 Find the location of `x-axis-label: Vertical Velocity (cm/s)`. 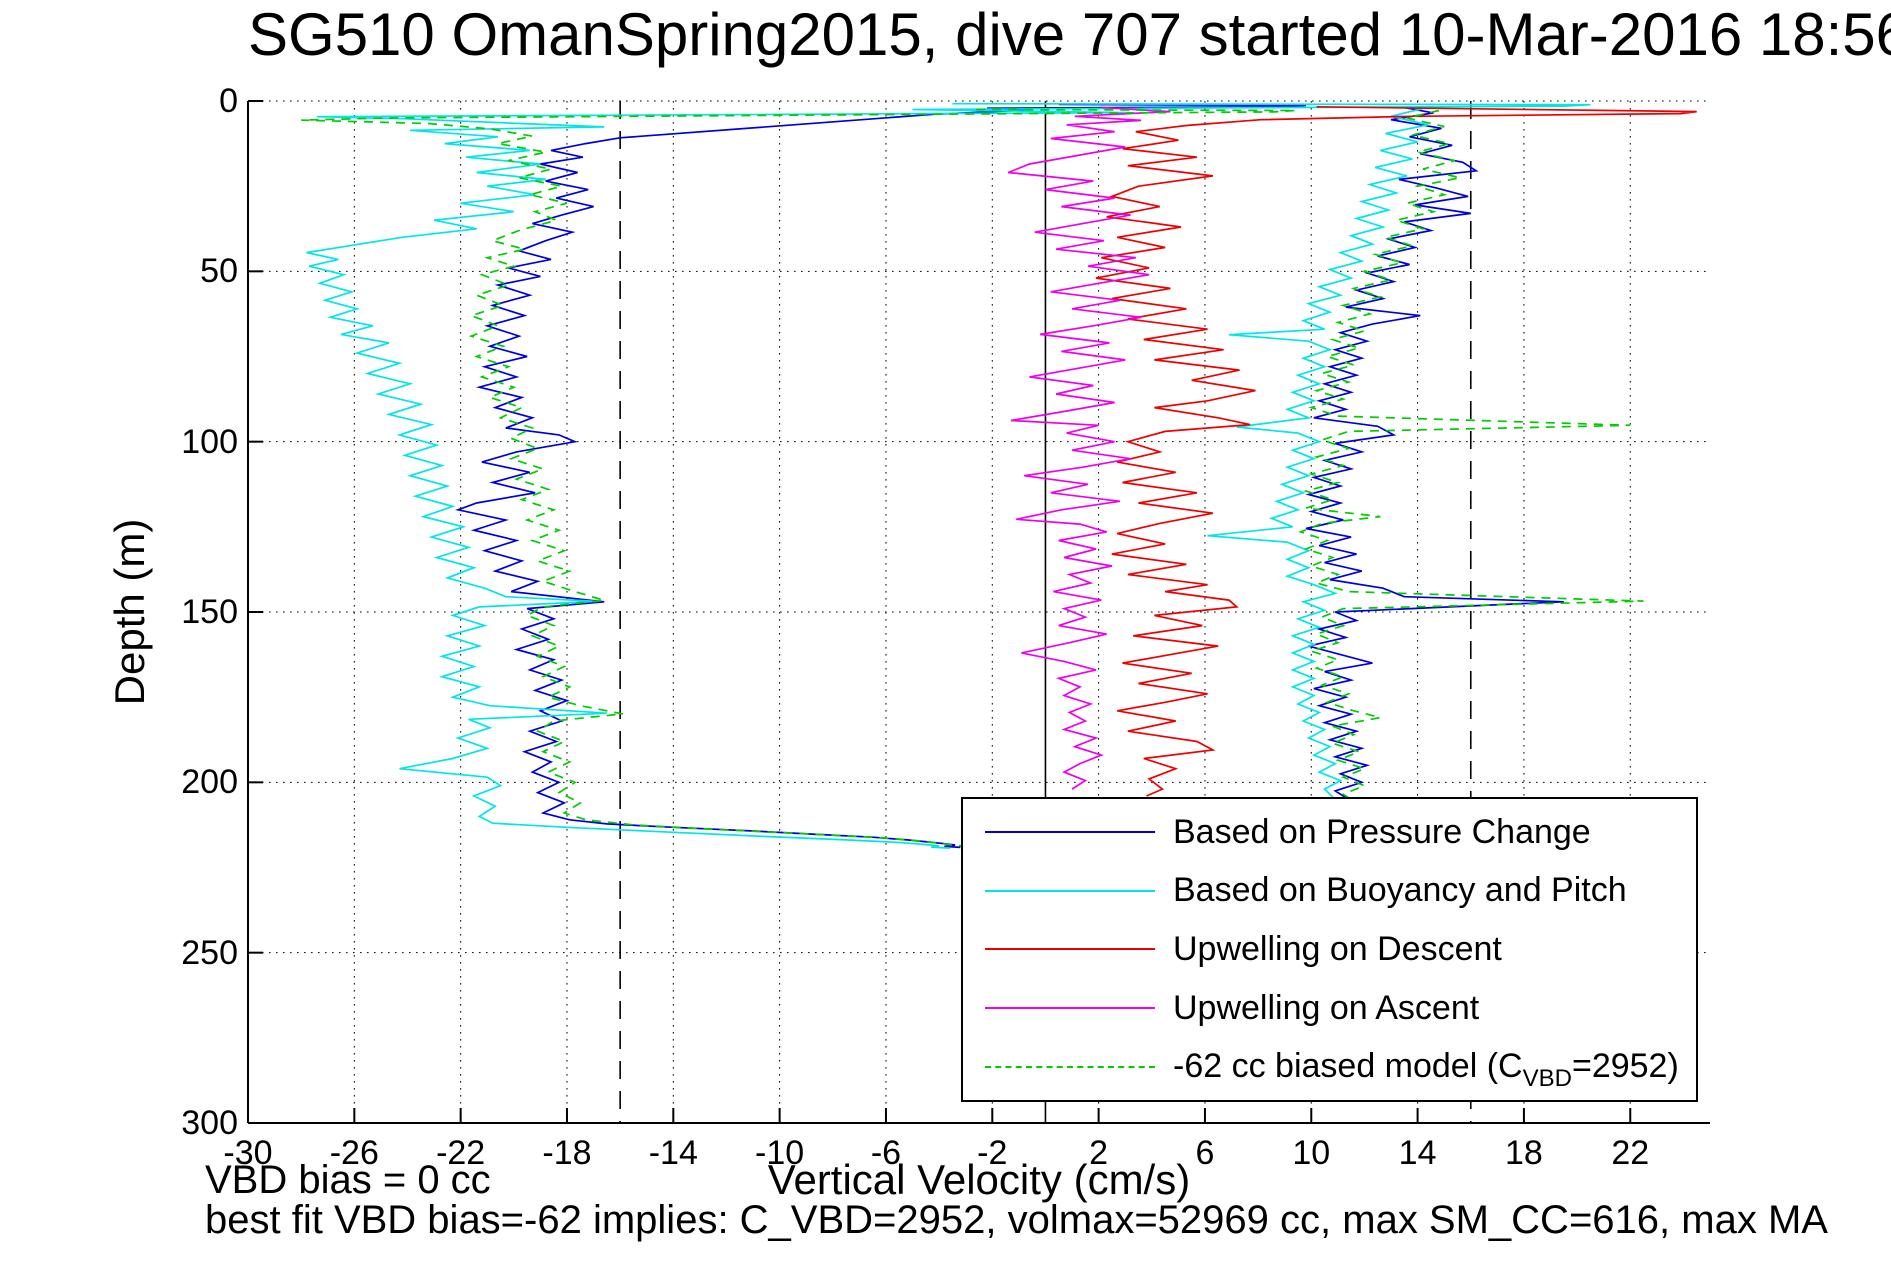

x-axis-label: Vertical Velocity (cm/s) is located at coordinates (979, 1179).